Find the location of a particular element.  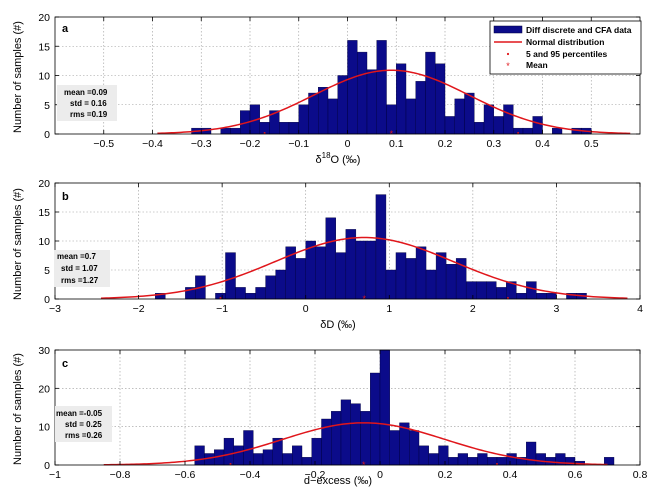

legend-swatch-star: * is located at coordinates (508, 66).